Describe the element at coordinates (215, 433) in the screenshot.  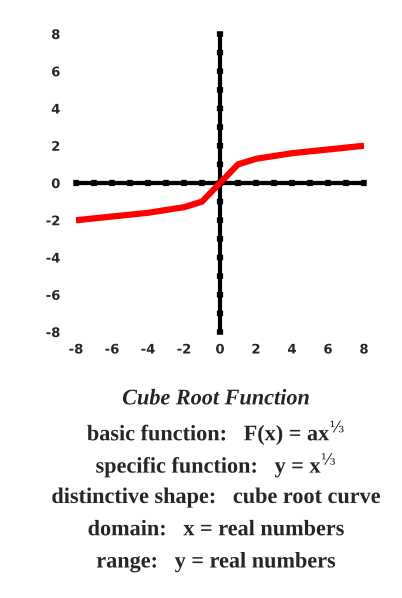
I see `text: basic function: F(x) = ax$^{⅓}$` at that location.